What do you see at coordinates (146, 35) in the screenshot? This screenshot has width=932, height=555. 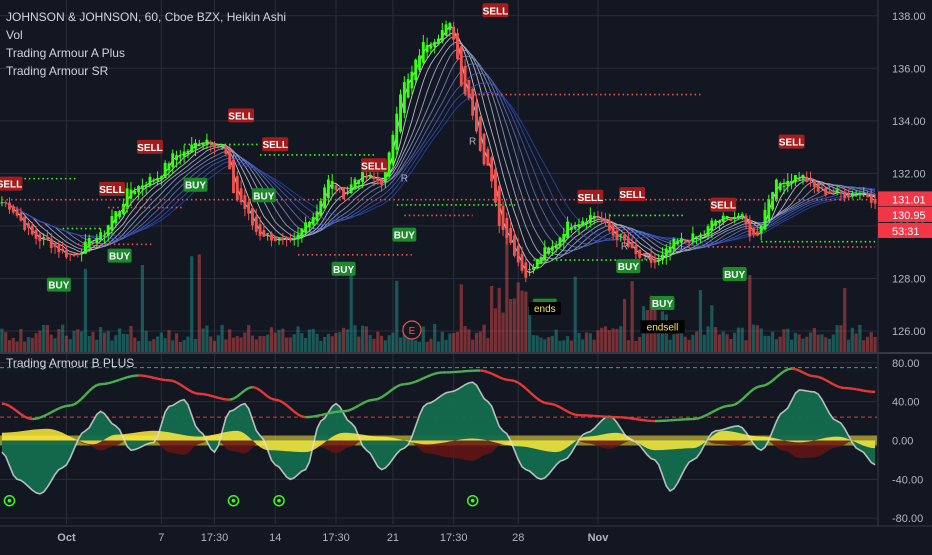 I see `indicator-vol: Vol` at bounding box center [146, 35].